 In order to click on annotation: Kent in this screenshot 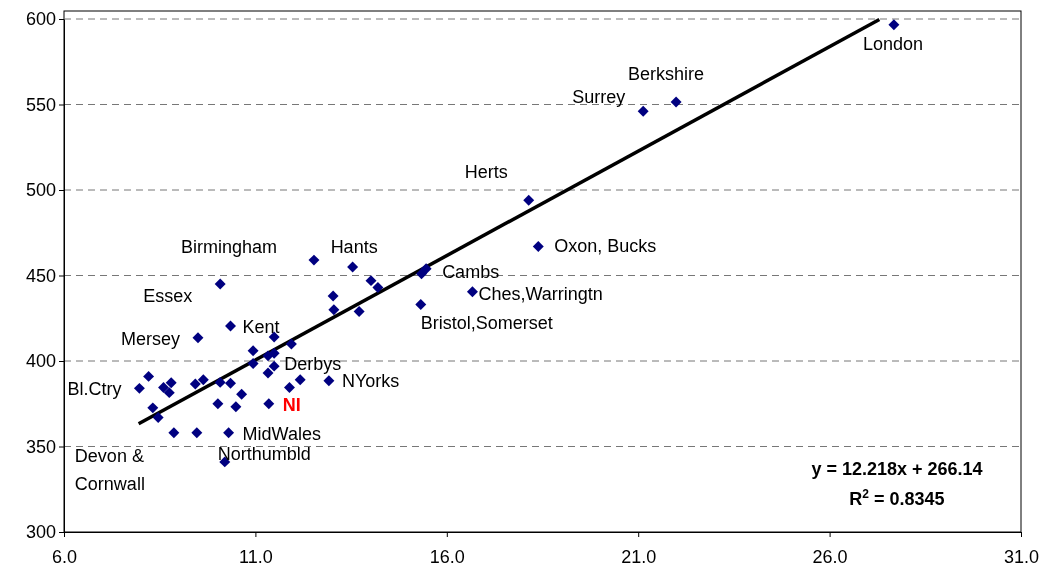, I will do `click(261, 326)`.